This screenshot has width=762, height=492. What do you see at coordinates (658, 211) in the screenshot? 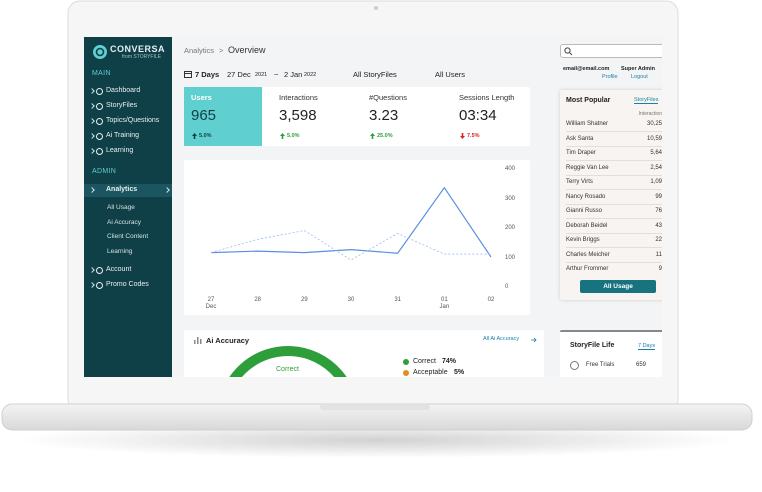
I see `row-value: 76` at bounding box center [658, 211].